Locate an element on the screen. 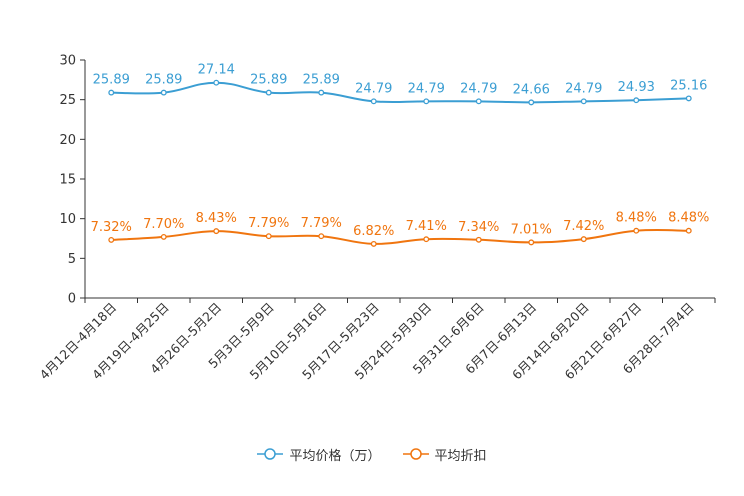  data-label: 27.14 is located at coordinates (216, 70).